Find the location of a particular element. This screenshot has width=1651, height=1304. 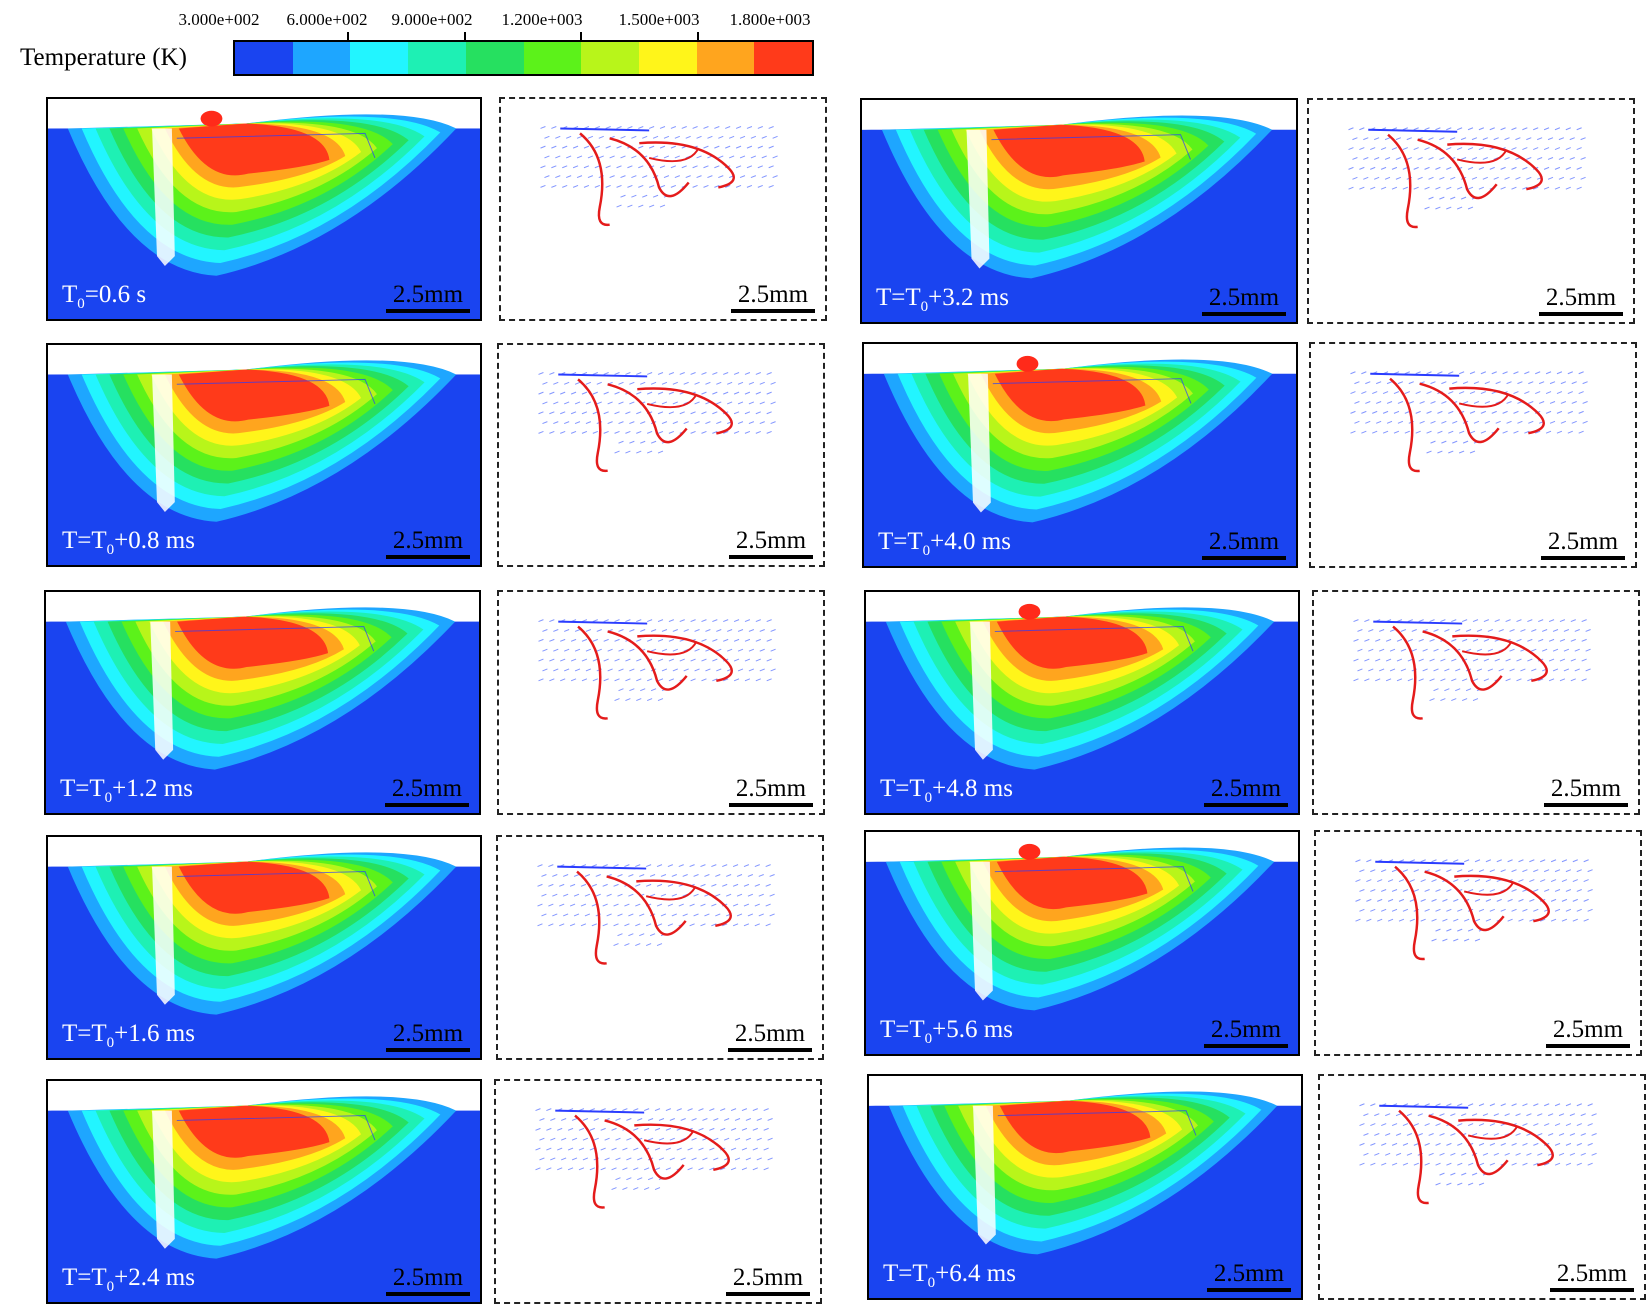

velocity-vector-panel-8: 2.5mm is located at coordinates (1476, 702).